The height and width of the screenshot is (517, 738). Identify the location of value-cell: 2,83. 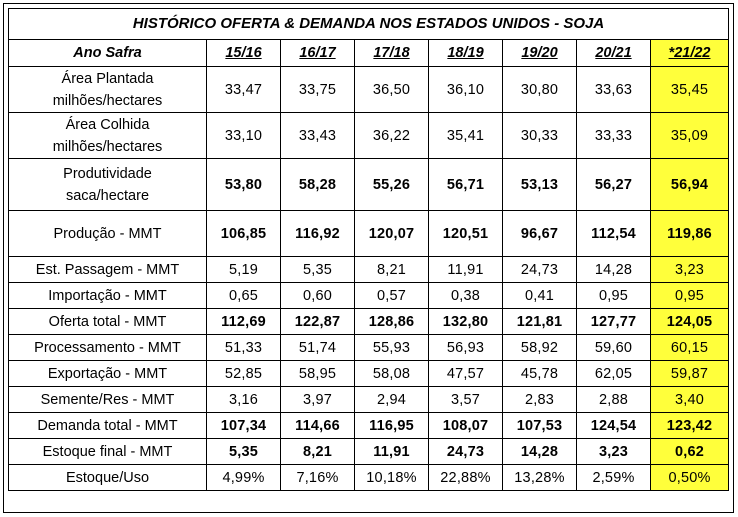
(539, 399).